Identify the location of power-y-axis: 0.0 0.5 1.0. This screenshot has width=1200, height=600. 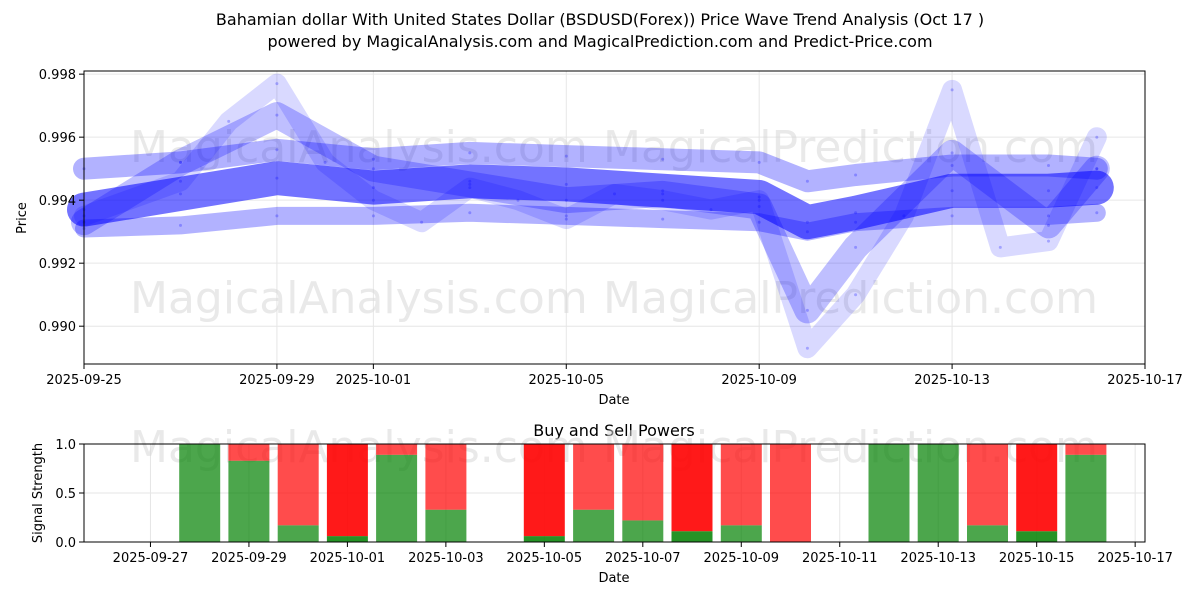
(69, 494).